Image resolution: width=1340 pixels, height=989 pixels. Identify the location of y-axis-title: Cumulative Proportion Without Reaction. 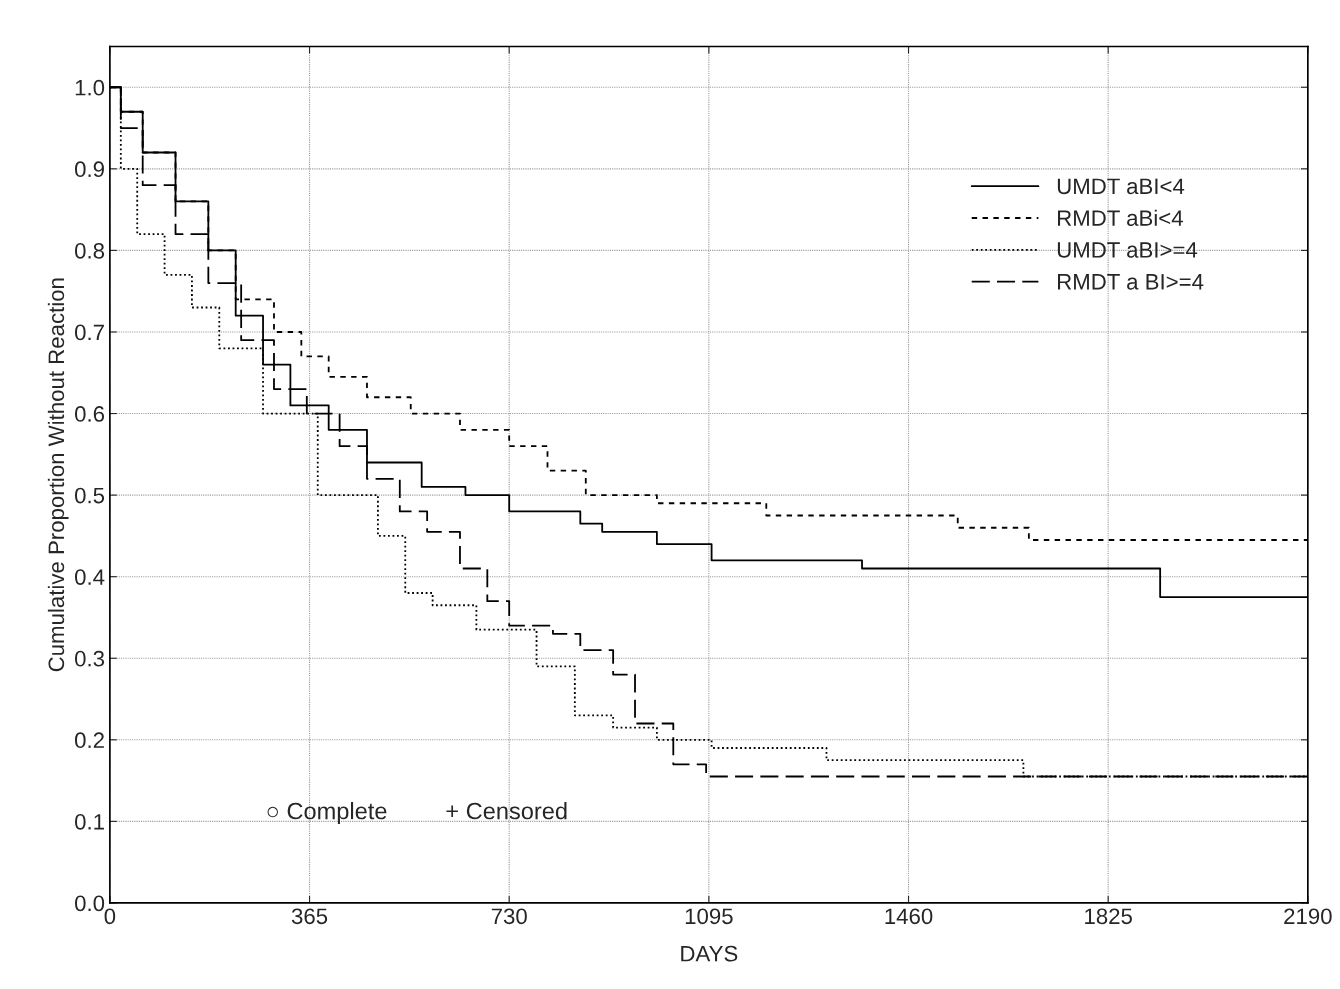
(58, 475).